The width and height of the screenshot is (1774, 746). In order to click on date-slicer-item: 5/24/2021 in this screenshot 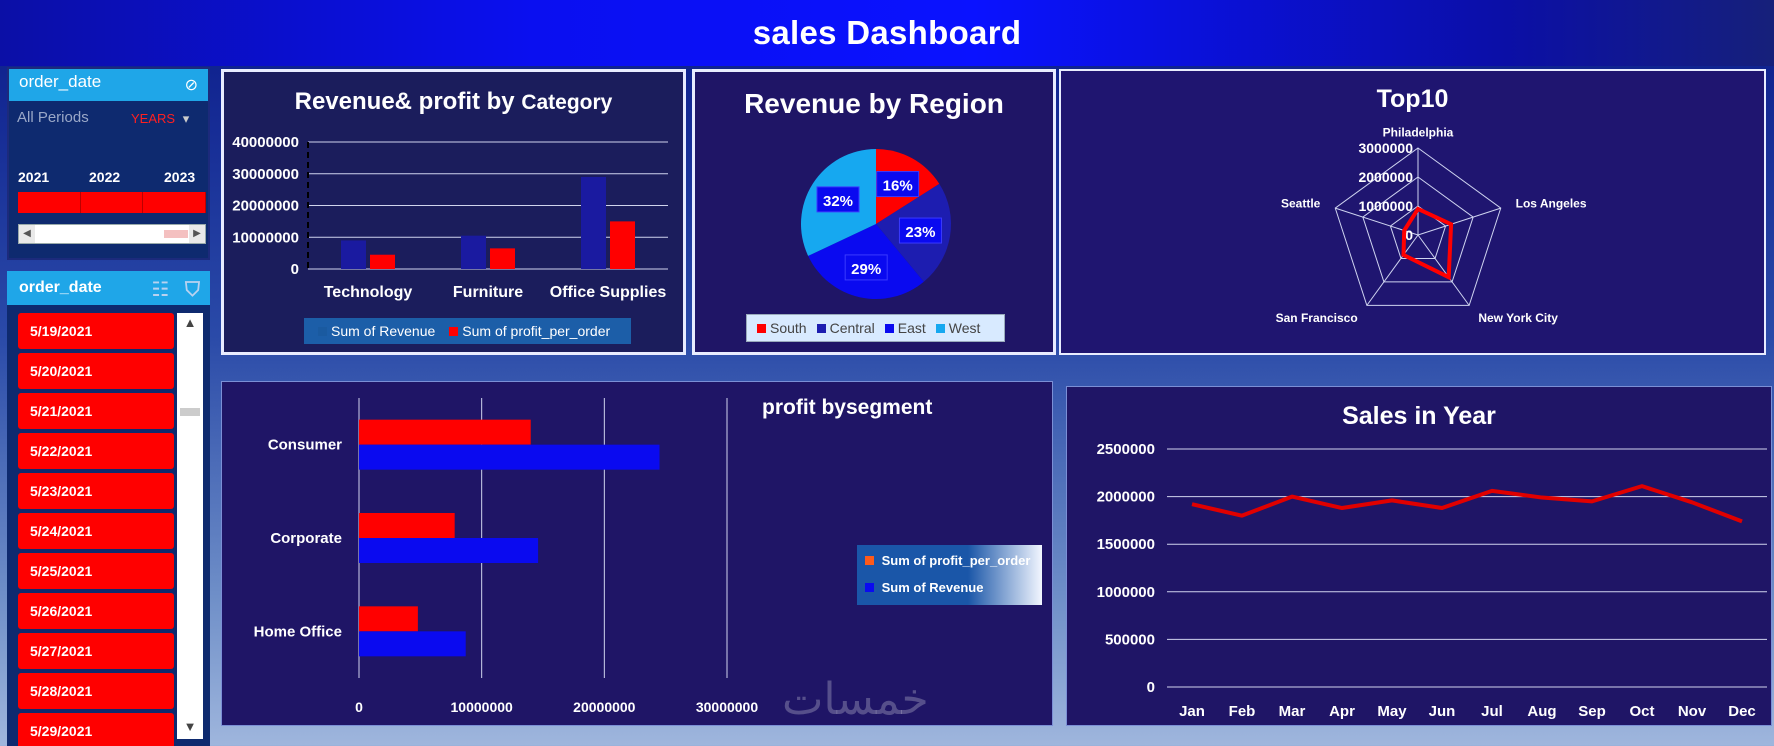, I will do `click(96, 531)`.